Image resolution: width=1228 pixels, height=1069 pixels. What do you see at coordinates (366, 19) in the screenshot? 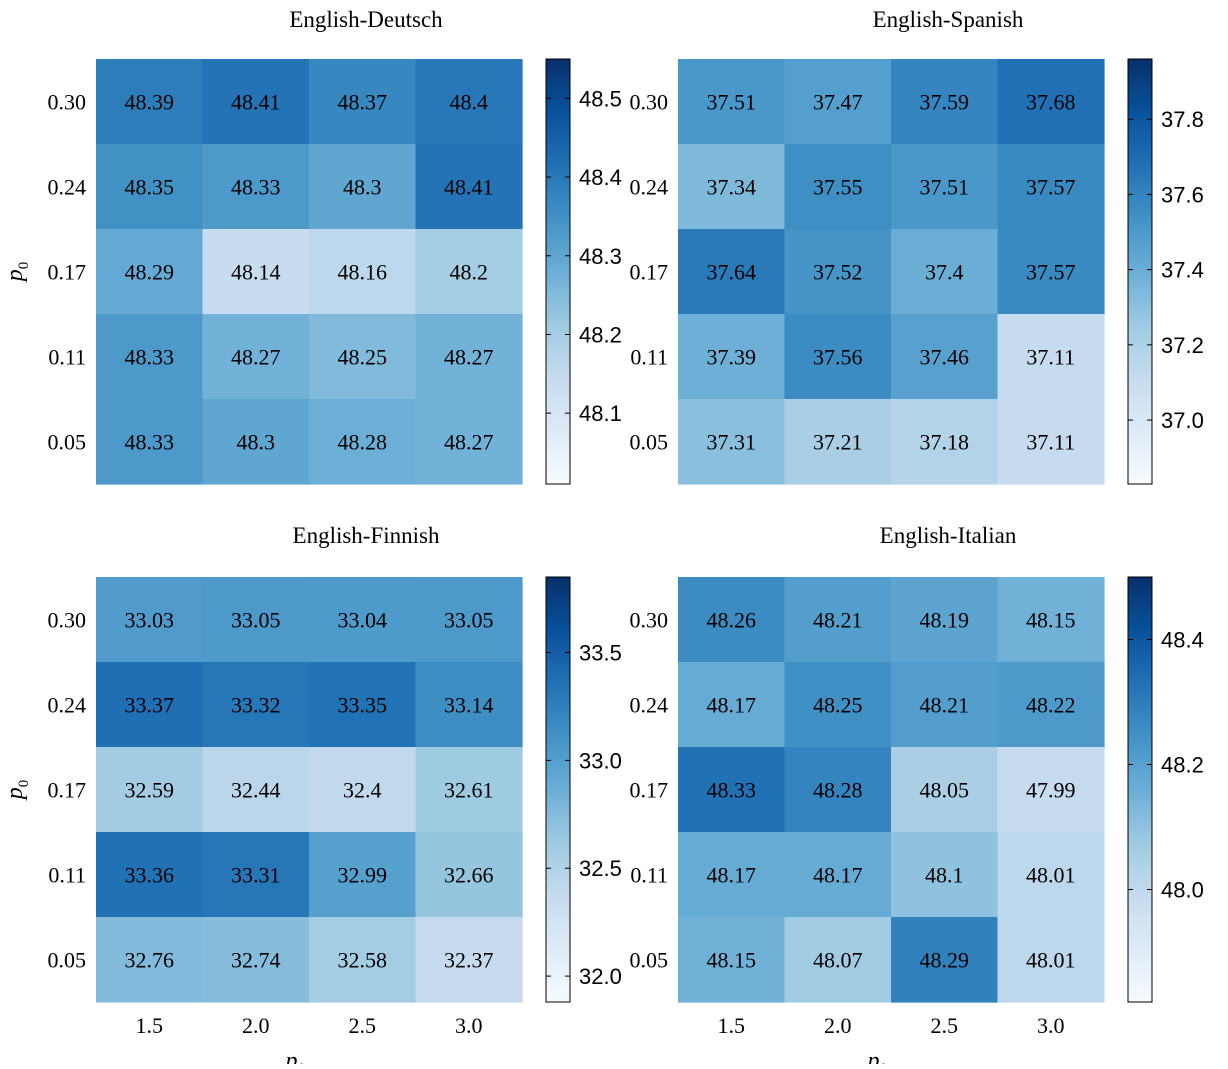
I see `panel-title: English-Deutsch` at bounding box center [366, 19].